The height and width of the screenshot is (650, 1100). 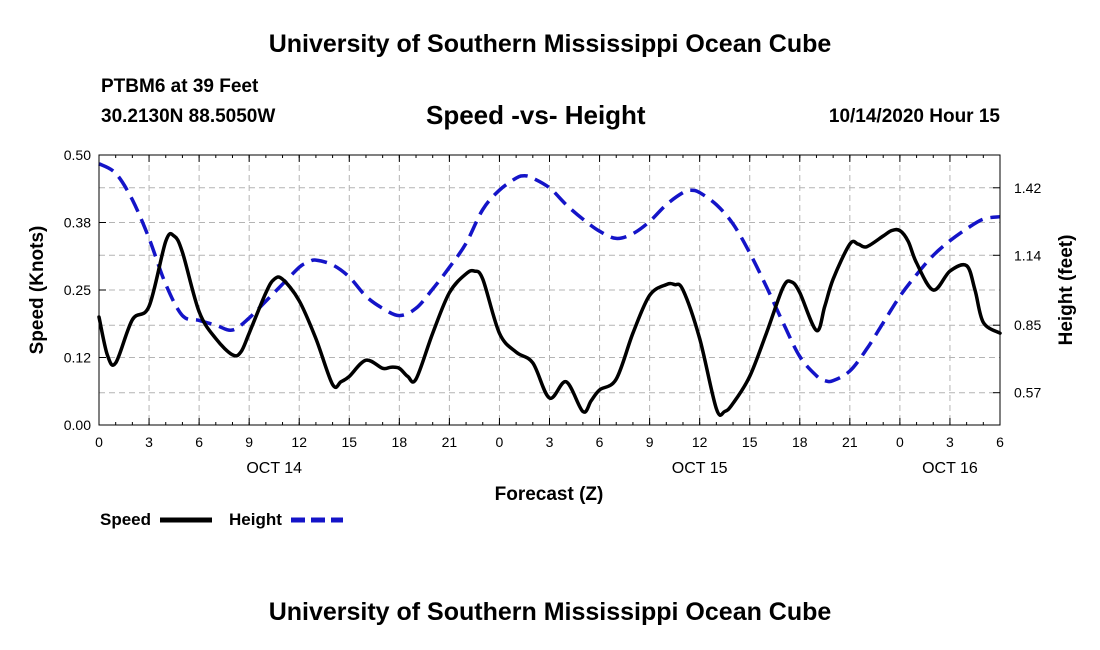 What do you see at coordinates (950, 468) in the screenshot?
I see `day-label: OCT 16` at bounding box center [950, 468].